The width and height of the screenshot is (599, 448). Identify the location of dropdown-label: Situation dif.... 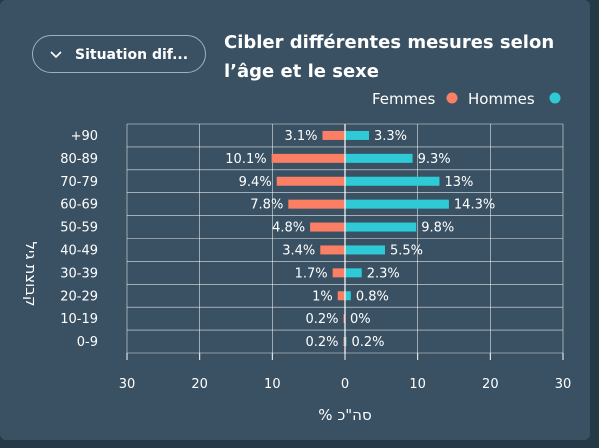
(132, 55).